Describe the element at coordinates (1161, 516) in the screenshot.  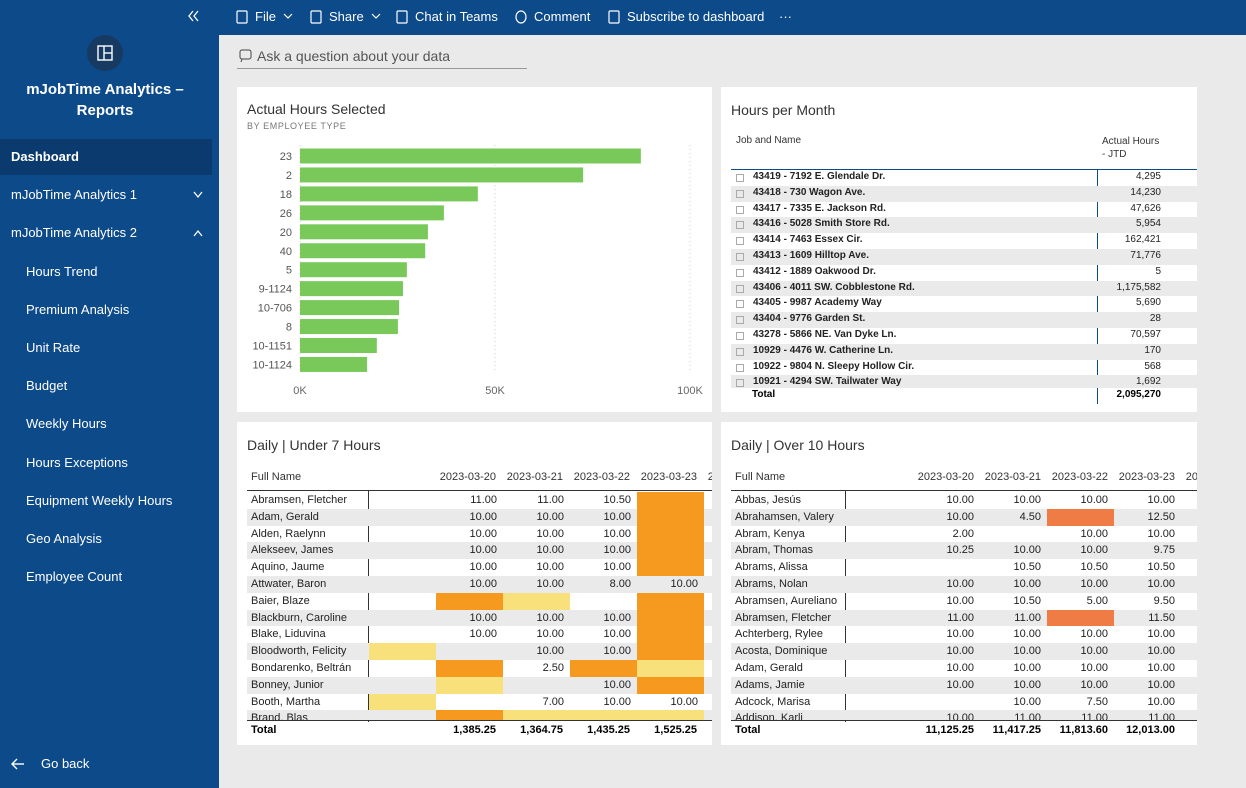
I see `hours-cell: 12.50` at that location.